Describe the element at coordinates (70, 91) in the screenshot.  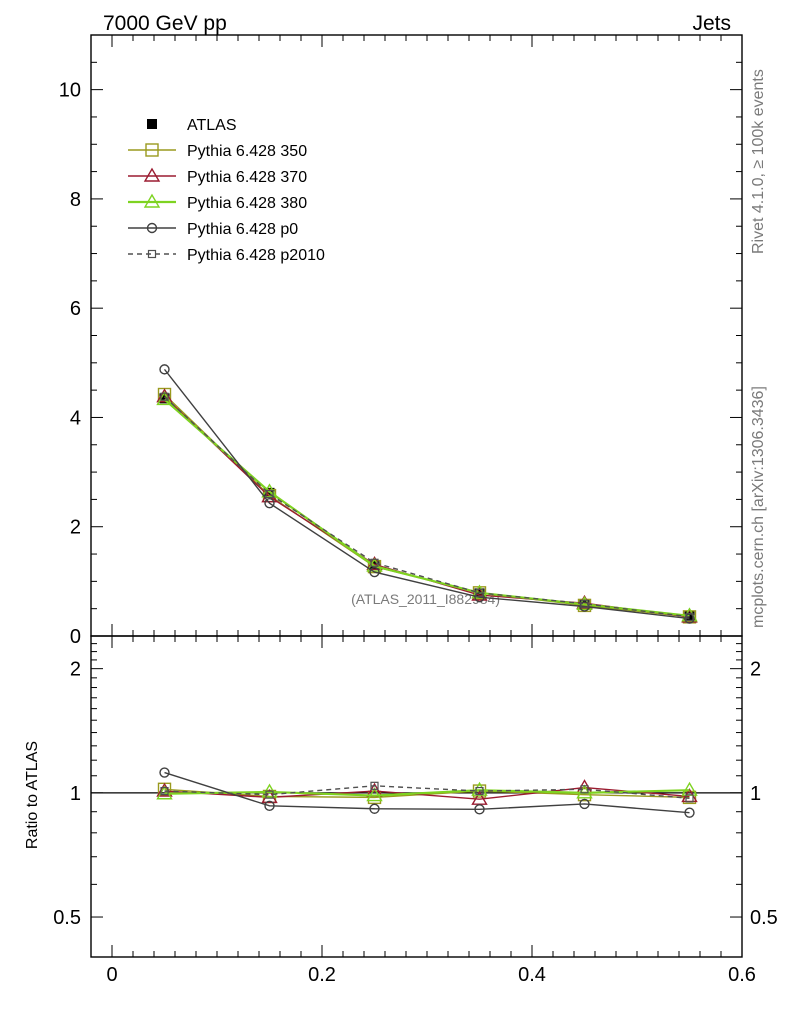
I see `y-tick-label: 10` at that location.